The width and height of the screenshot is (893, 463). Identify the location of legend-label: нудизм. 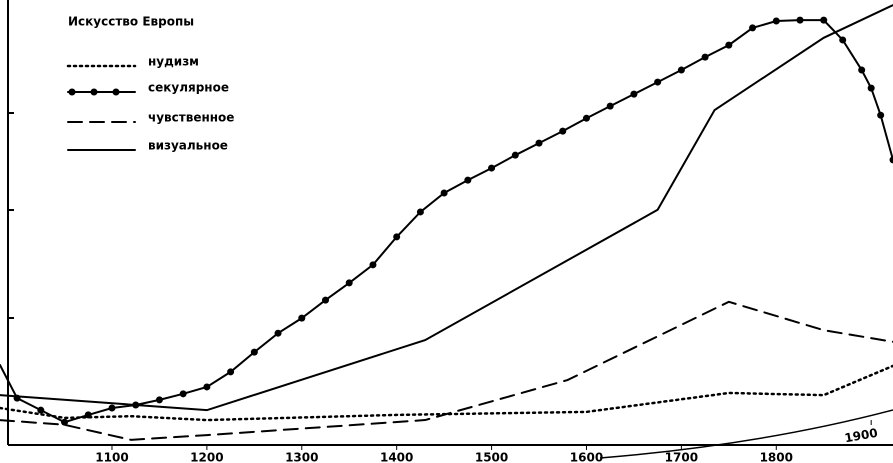
(173, 62).